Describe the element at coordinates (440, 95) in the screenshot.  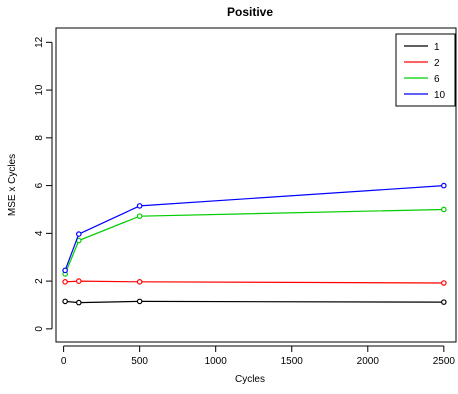
I see `legend-label: 10` at that location.